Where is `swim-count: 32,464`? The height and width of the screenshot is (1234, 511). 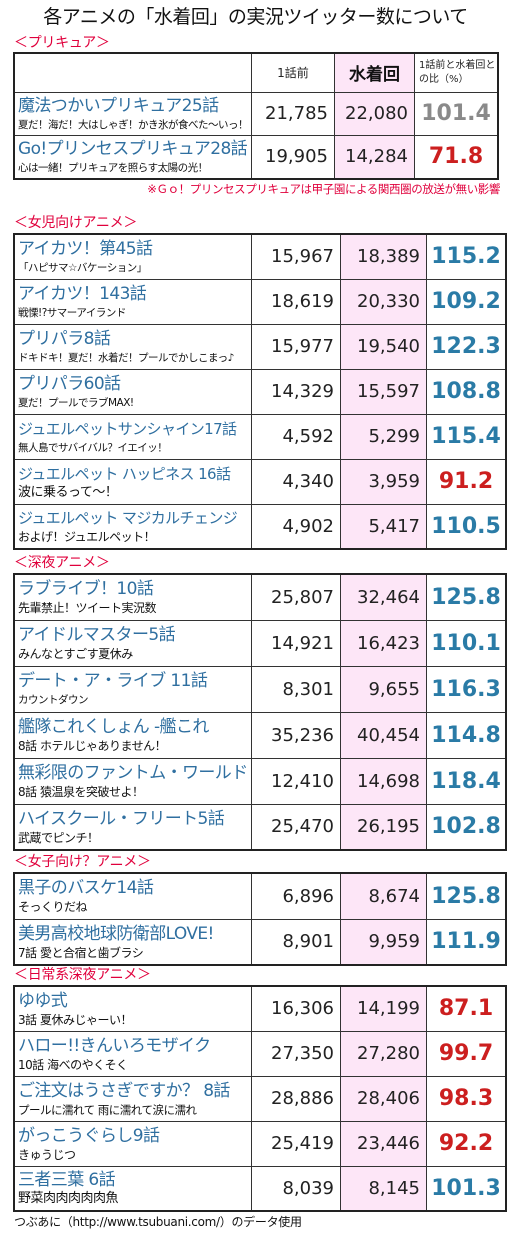
swim-count: 32,464 is located at coordinates (383, 597).